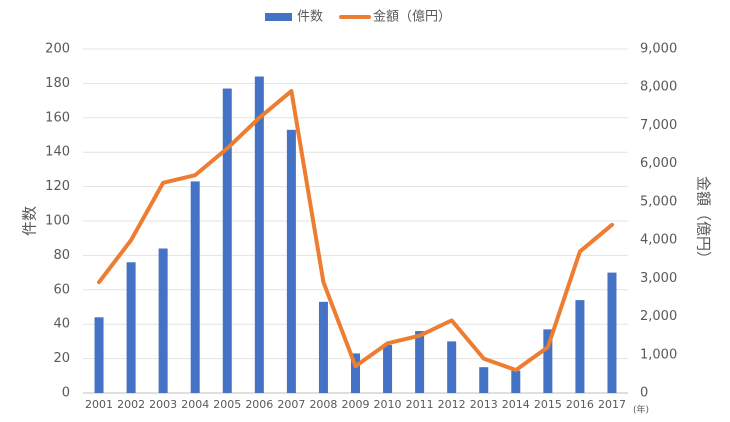 The height and width of the screenshot is (422, 730). Describe the element at coordinates (452, 404) in the screenshot. I see `x-tick-label: 2012` at that location.